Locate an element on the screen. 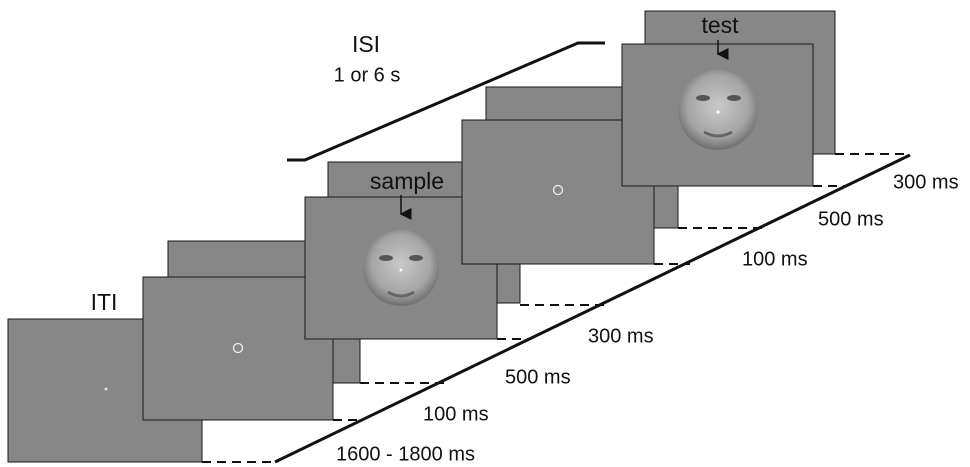 This screenshot has height=467, width=970. sample-label: sample is located at coordinates (407, 181).